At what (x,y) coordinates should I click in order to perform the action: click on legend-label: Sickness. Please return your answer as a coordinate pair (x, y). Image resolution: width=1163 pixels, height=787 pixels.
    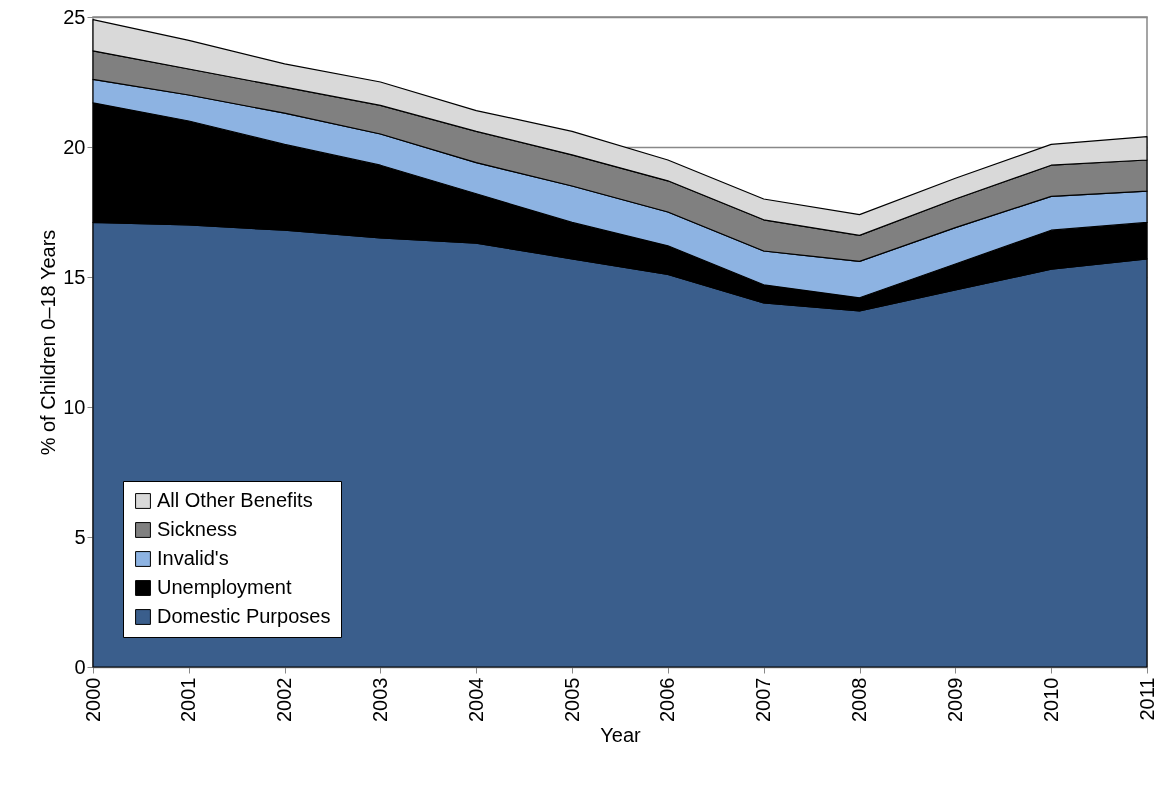
    Looking at the image, I should click on (197, 529).